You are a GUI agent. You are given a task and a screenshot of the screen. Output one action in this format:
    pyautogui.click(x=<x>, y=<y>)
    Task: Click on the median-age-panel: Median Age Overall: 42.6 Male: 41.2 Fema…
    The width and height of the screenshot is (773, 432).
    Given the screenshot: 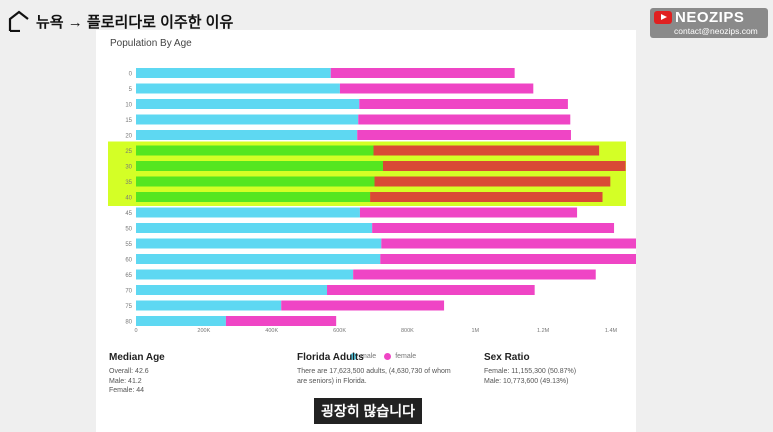 What is the action you would take?
    pyautogui.click(x=137, y=374)
    